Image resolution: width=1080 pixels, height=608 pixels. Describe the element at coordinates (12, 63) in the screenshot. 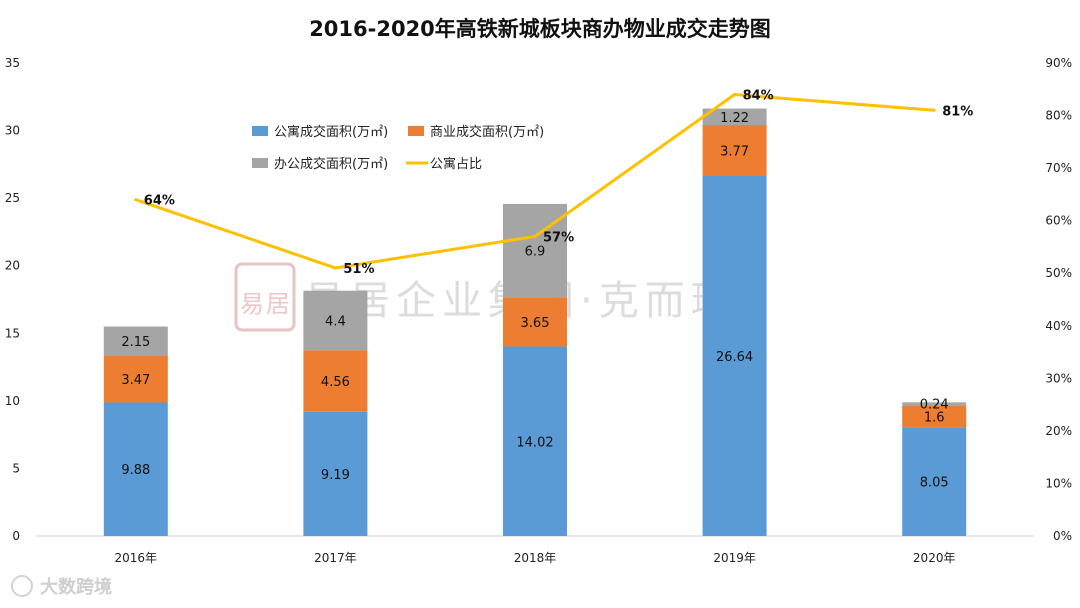

I see `y-left-tick-label: 35` at that location.